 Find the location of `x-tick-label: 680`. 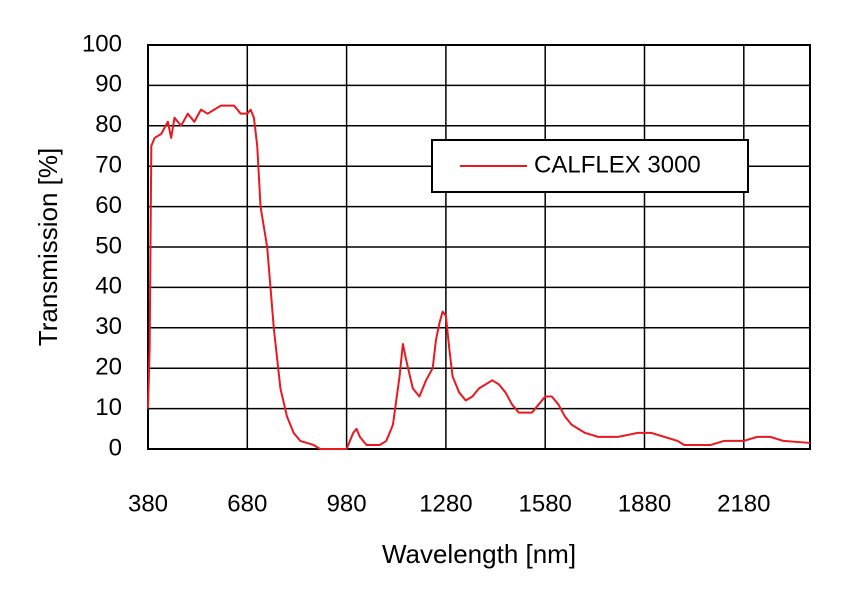

x-tick-label: 680 is located at coordinates (247, 503).